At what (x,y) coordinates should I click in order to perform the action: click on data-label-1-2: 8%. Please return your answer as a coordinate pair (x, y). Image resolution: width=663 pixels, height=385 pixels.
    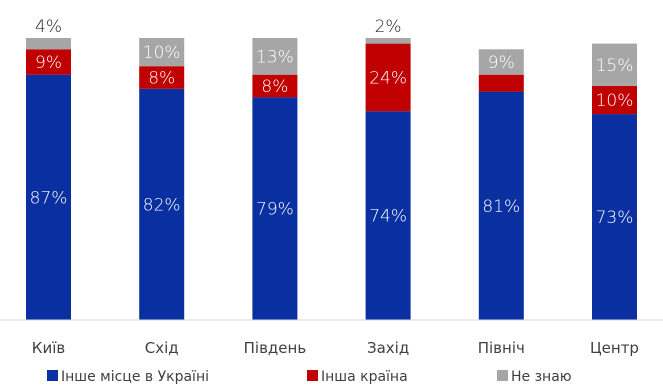
    Looking at the image, I should click on (274, 87).